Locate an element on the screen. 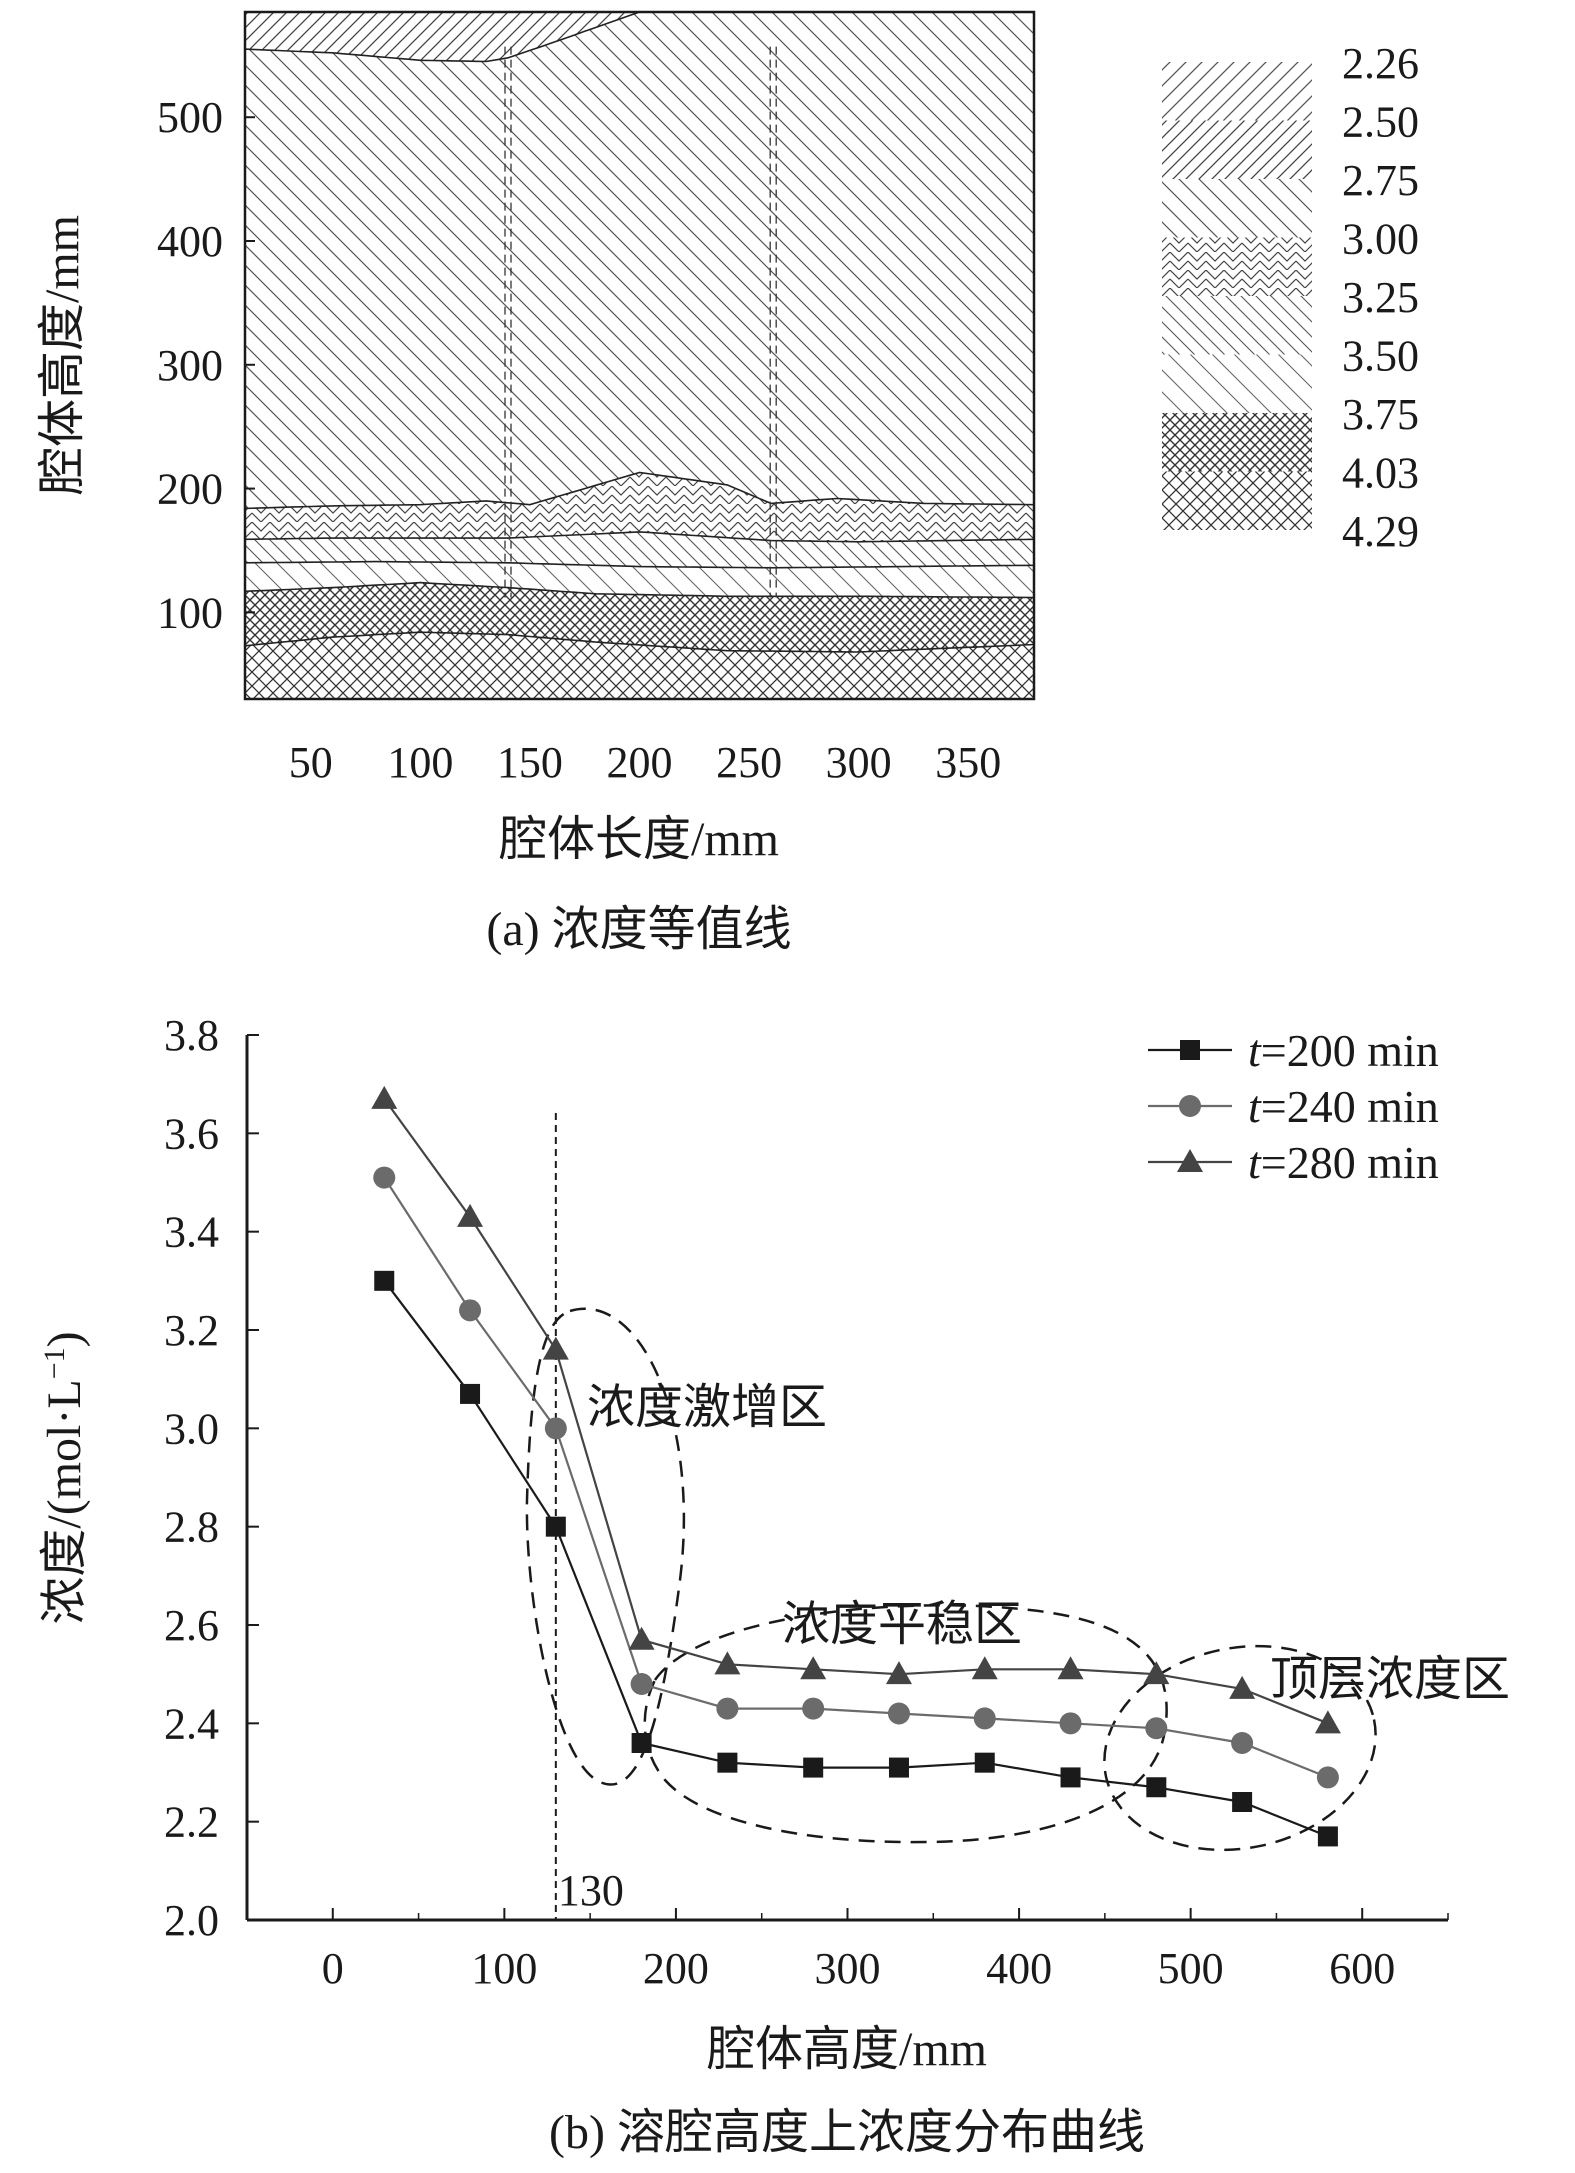 Image resolution: width=1575 pixels, height=2173 pixels. legend-label: t=280 min is located at coordinates (1343, 1162).